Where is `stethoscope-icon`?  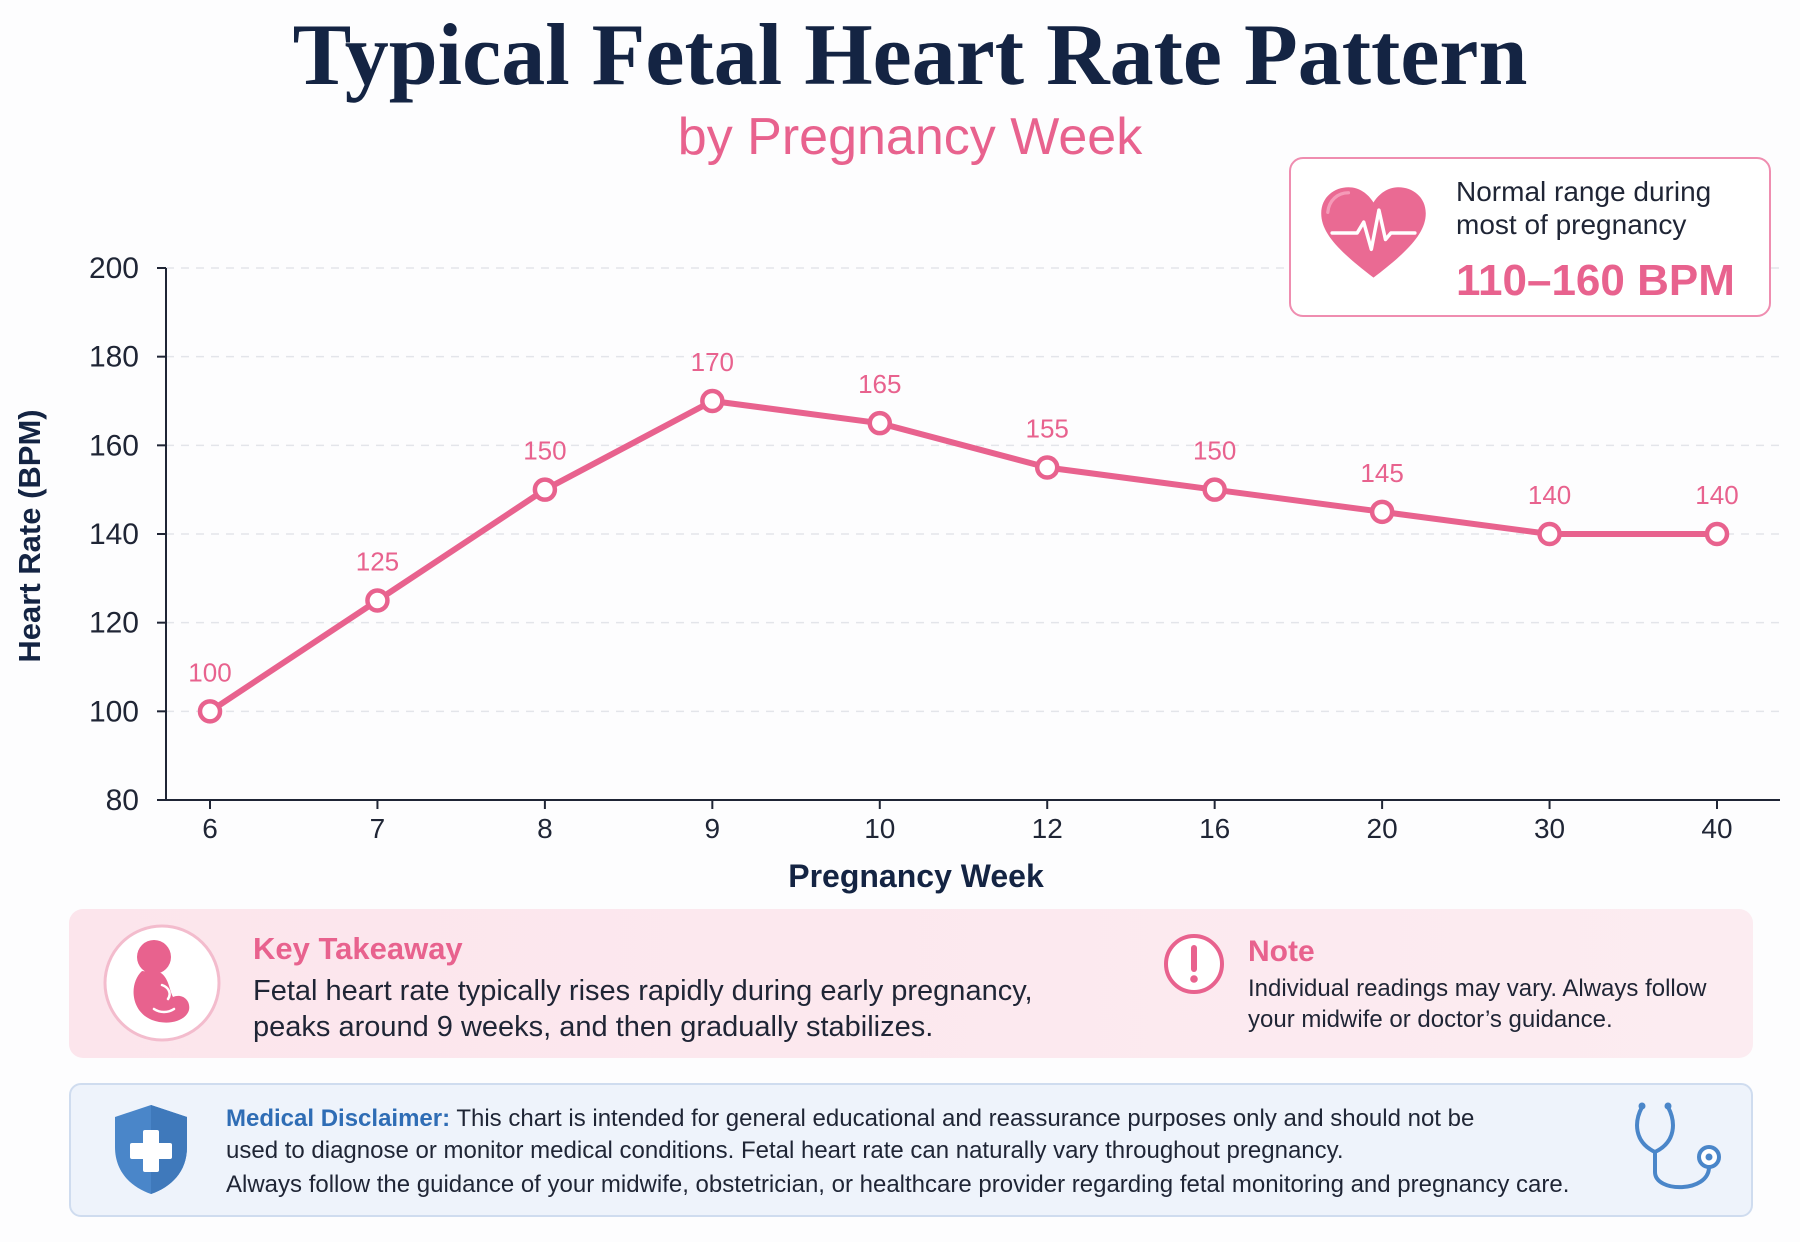
stethoscope-icon is located at coordinates (1678, 1146).